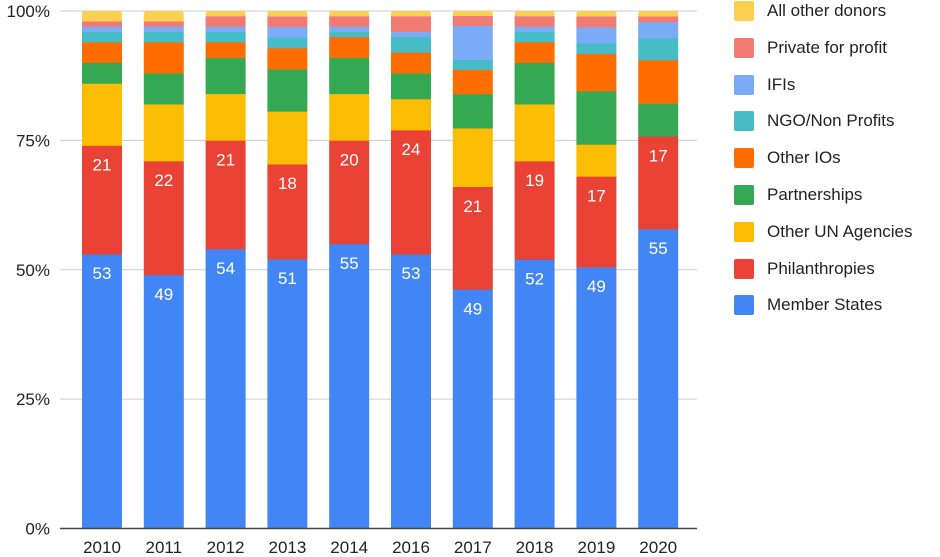  What do you see at coordinates (821, 268) in the screenshot?
I see `legend-label: Philanthropies` at bounding box center [821, 268].